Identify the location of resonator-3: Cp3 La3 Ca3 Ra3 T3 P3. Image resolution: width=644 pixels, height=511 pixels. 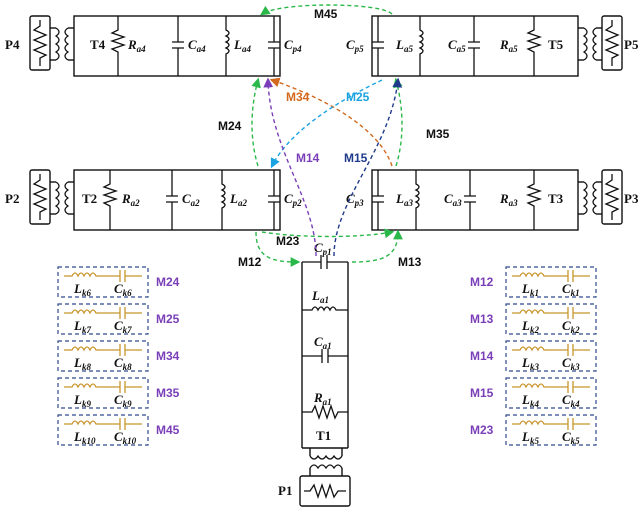
(492, 200).